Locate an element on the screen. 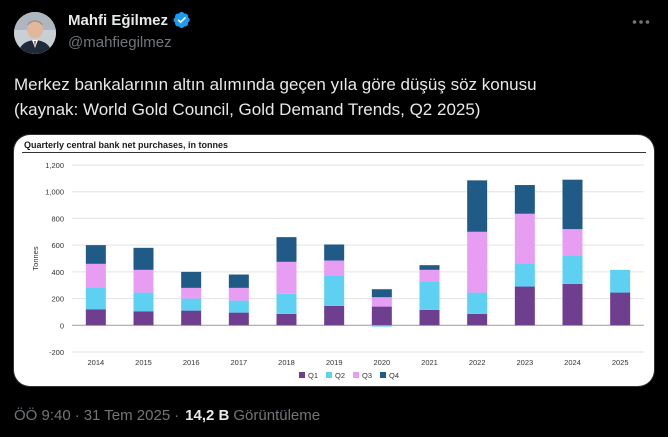 This screenshot has height=437, width=668. bar-2014-Q2 is located at coordinates (95, 298).